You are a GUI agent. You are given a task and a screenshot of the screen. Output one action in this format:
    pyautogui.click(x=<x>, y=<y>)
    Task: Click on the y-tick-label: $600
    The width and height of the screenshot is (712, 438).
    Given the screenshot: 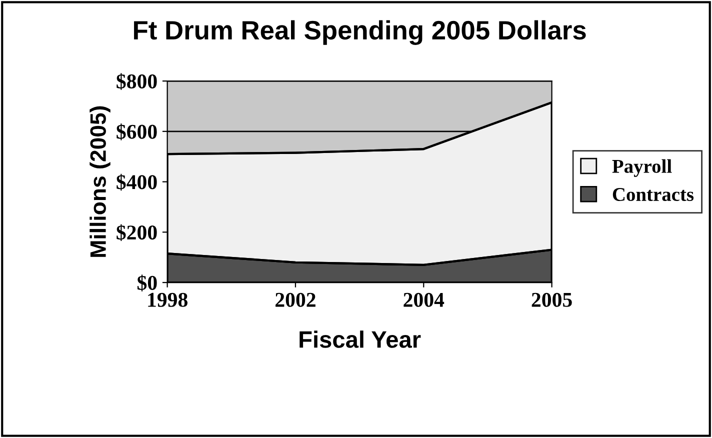 What is the action you would take?
    pyautogui.click(x=136, y=132)
    